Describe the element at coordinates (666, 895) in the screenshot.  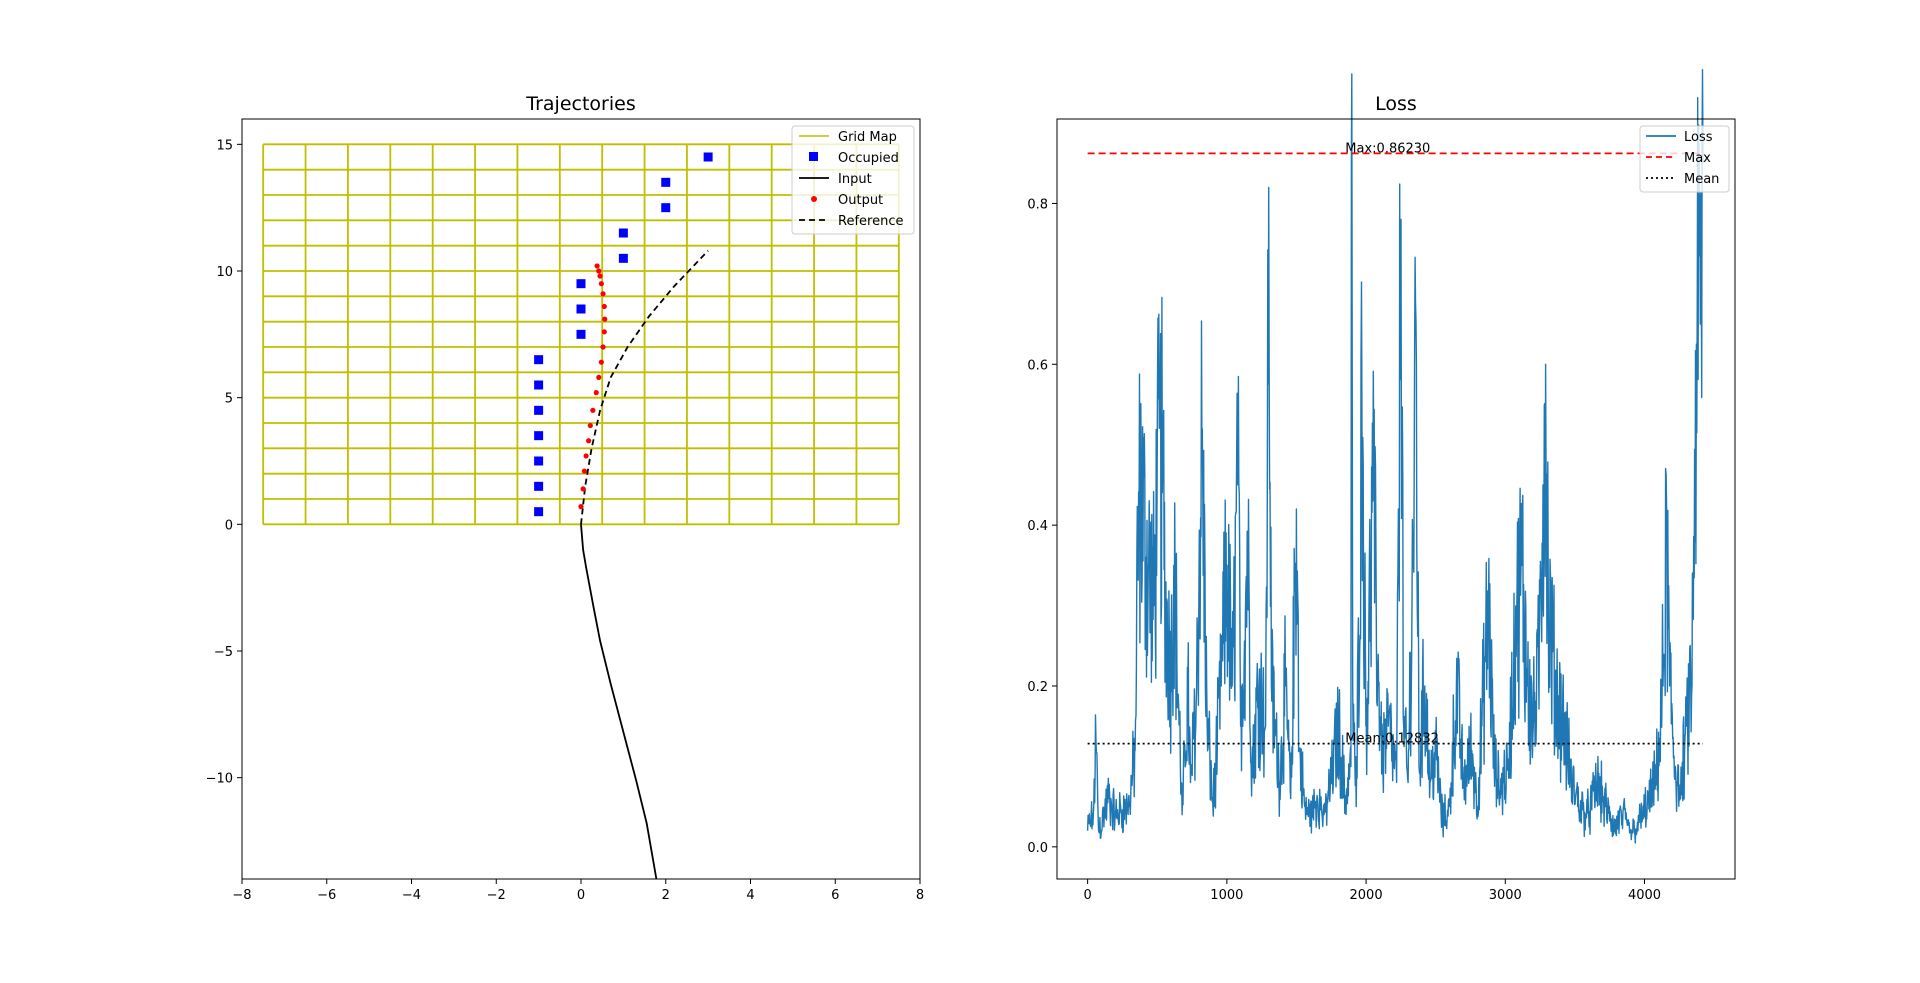
I see `x-tick-label: 2` at that location.